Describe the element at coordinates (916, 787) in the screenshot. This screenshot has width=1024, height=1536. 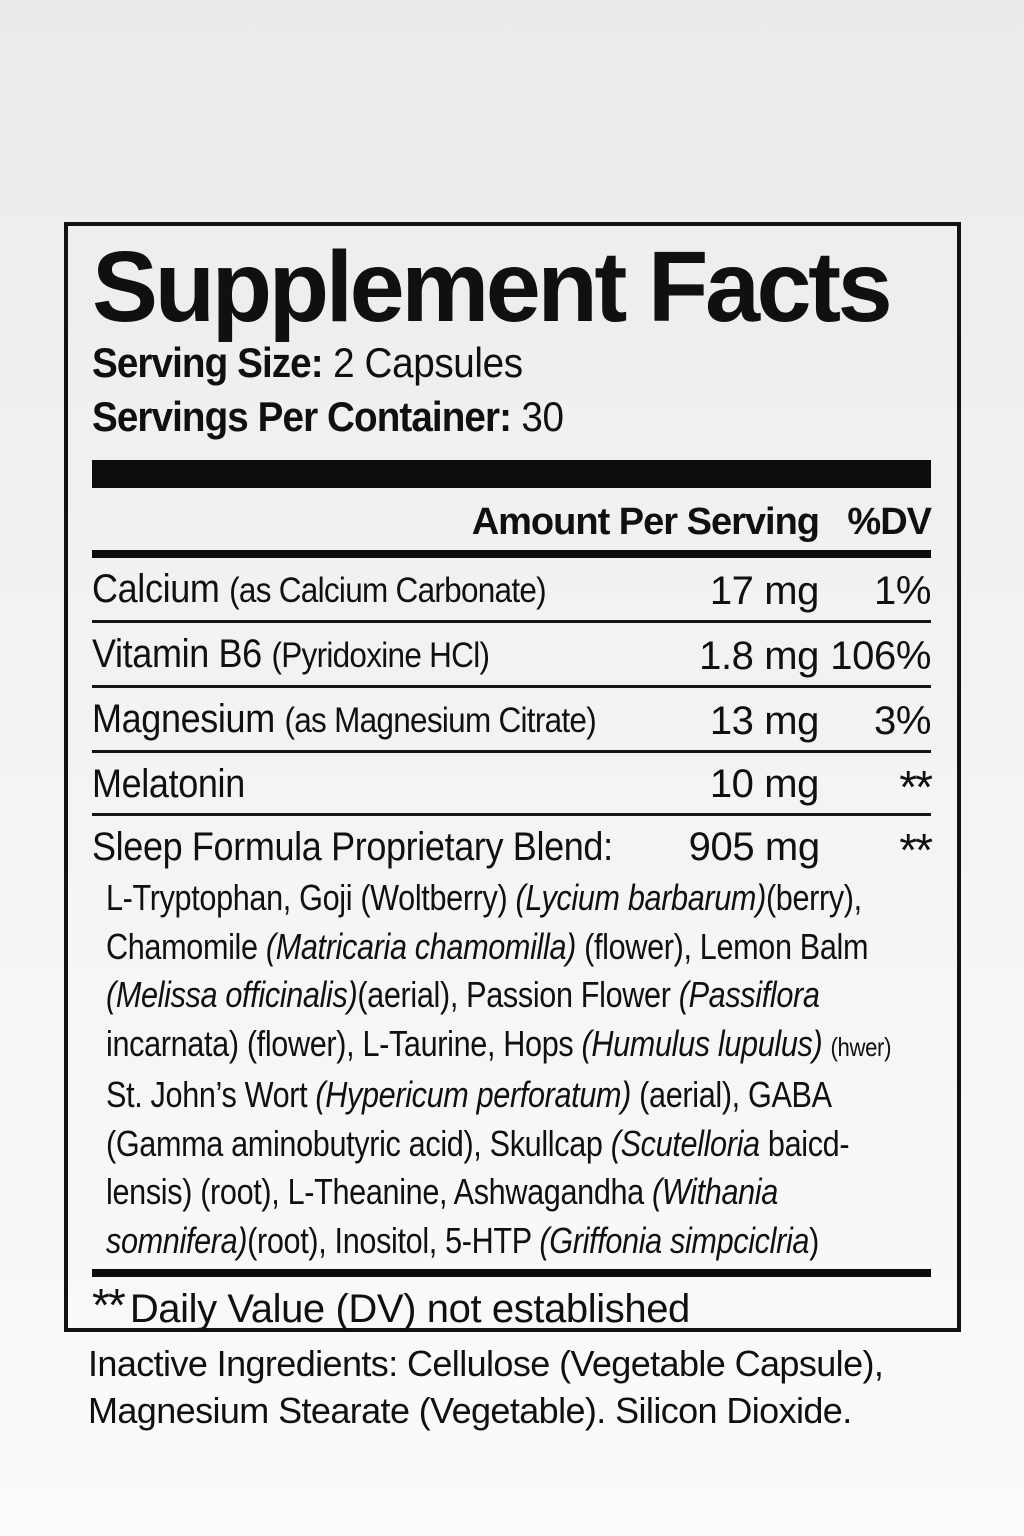
I see `nutrient-dv-asterisks: **` at that location.